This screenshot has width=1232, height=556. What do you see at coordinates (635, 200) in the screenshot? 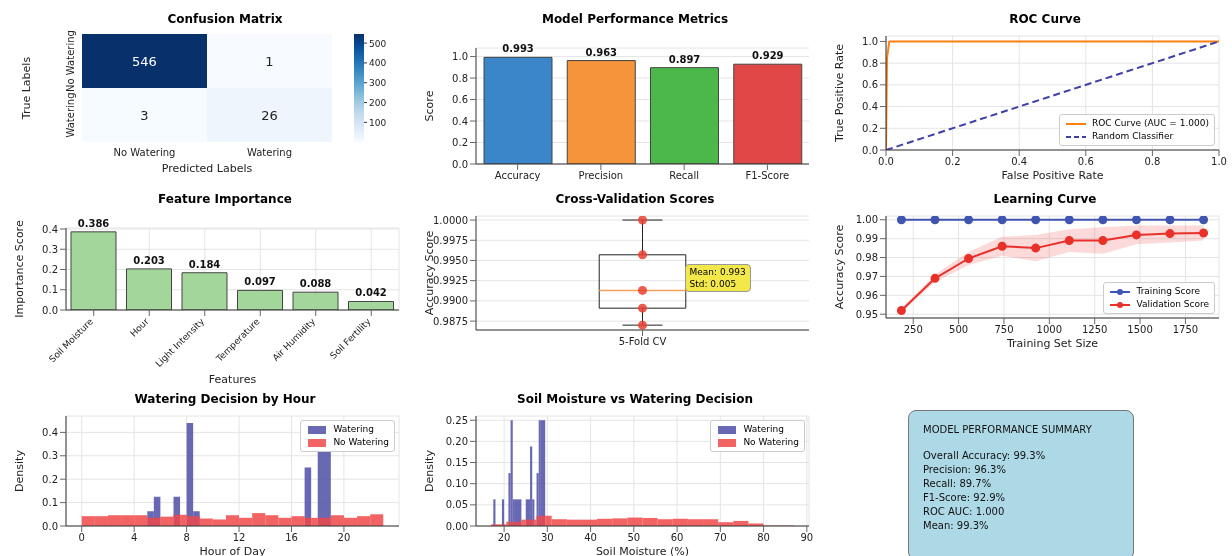
I see `chart-title: Cross-Validation Scores` at bounding box center [635, 200].